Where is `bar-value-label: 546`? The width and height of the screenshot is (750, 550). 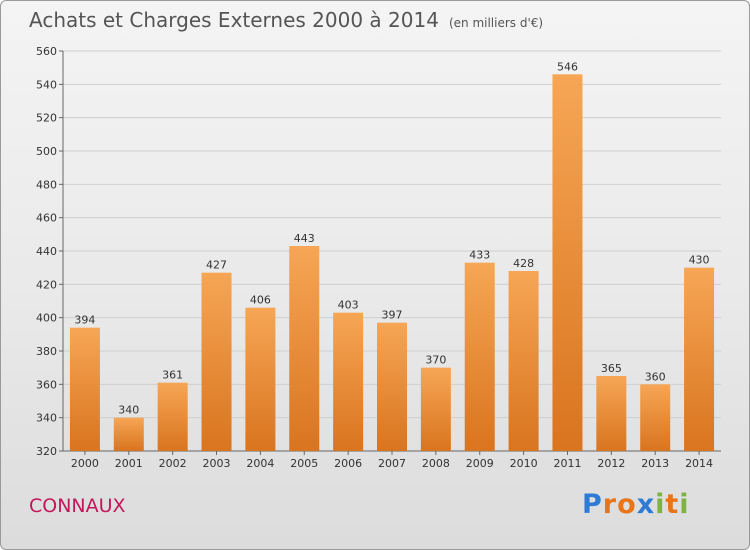
bar-value-label: 546 is located at coordinates (567, 66).